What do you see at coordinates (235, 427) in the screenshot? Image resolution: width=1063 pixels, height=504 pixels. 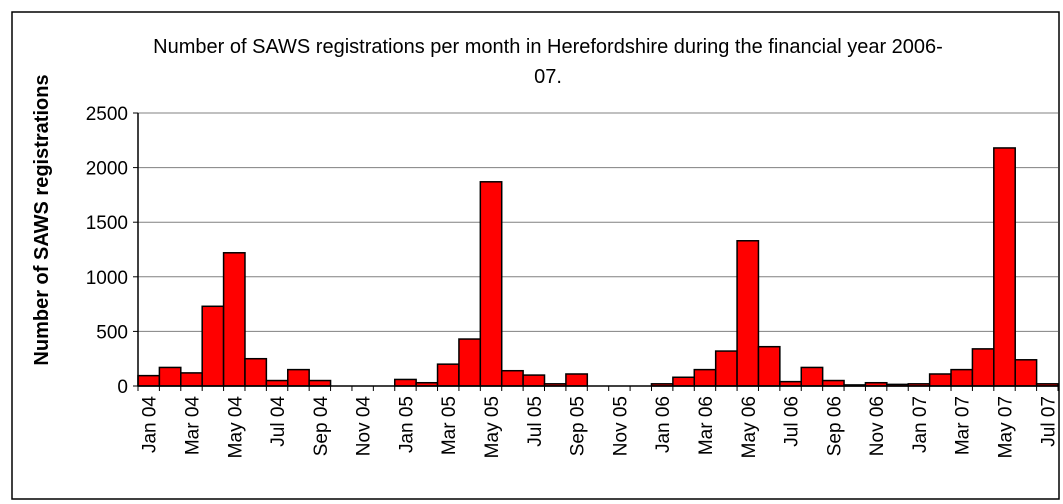 I see `x-tick-label: May 04` at bounding box center [235, 427].